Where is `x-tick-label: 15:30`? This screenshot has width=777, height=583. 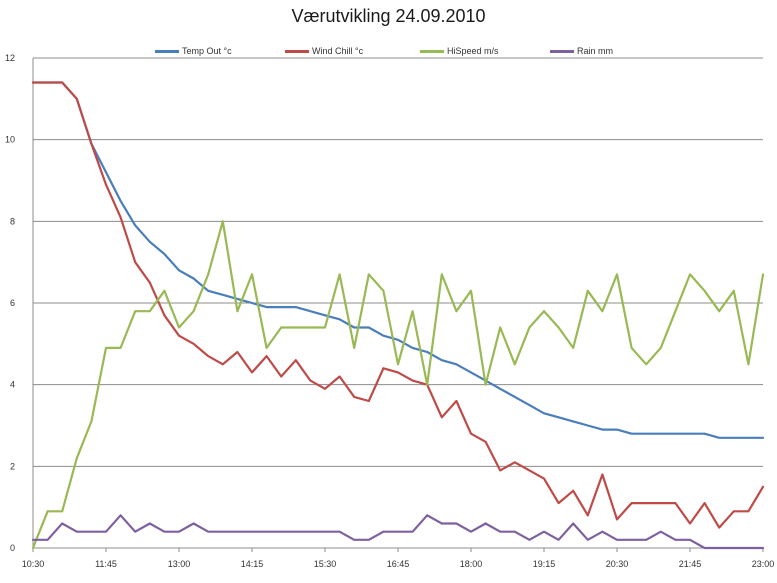
x-tick-label: 15:30 is located at coordinates (325, 564).